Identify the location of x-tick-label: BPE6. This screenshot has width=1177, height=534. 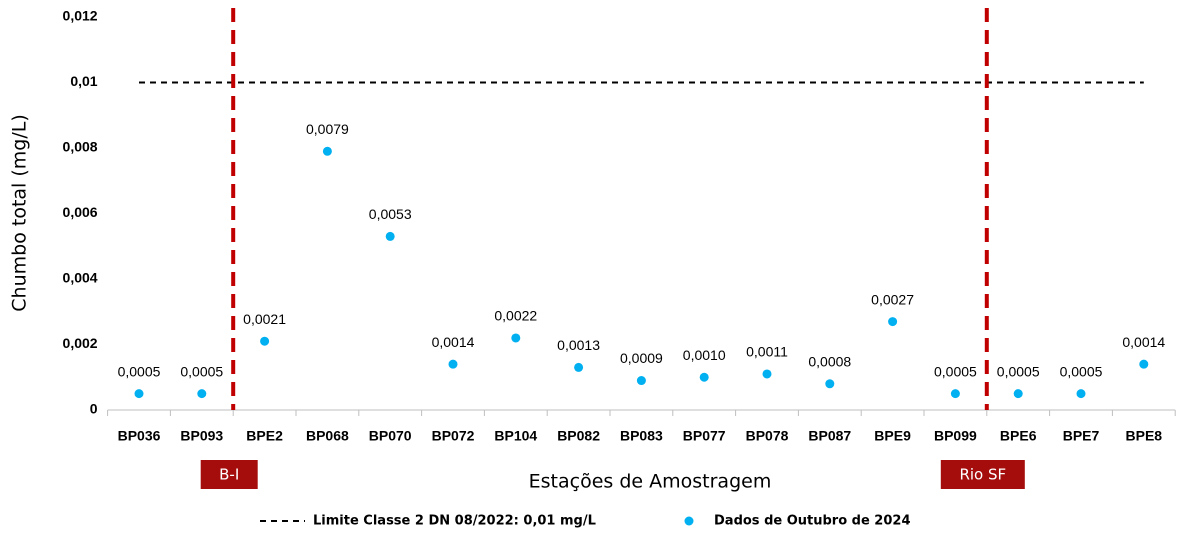
(1018, 436).